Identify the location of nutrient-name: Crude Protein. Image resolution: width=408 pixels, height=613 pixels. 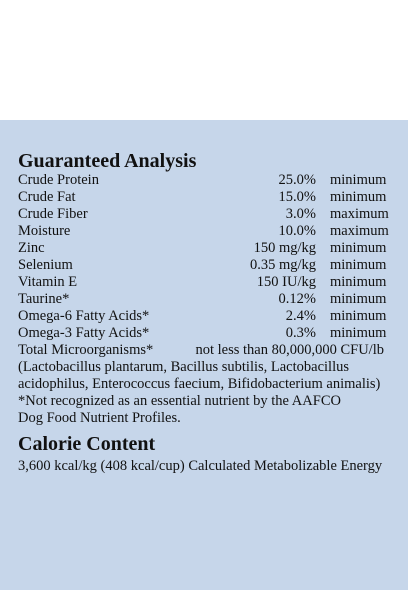
(58, 180).